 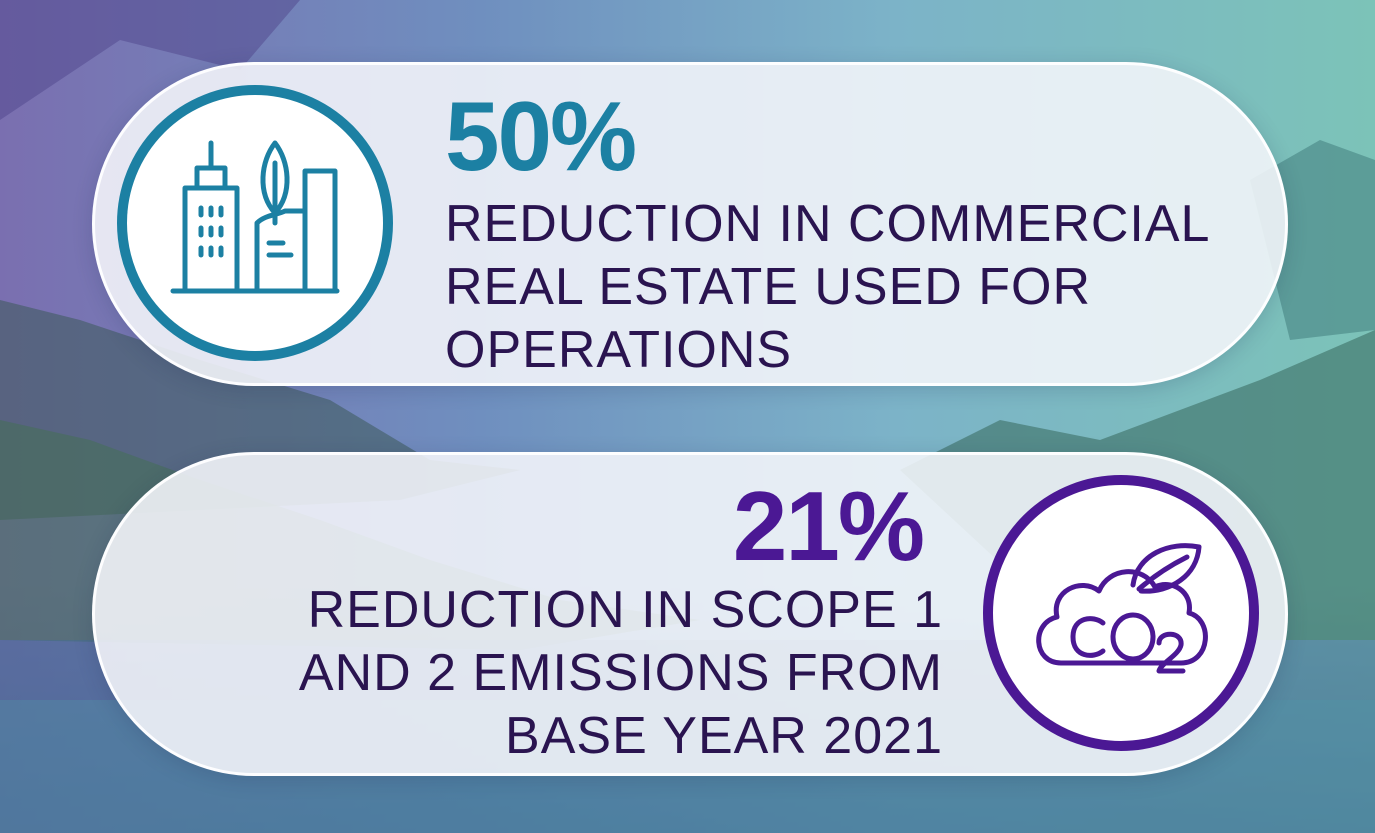 I want to click on buildings-leaf-icon, so click(x=255, y=217).